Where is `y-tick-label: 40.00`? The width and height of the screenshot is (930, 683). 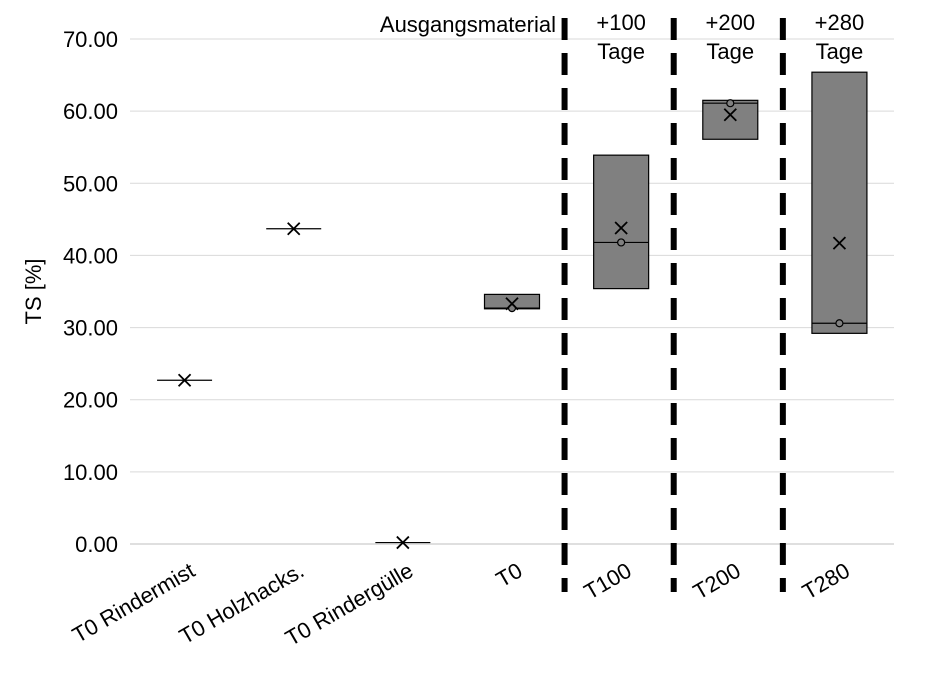 y-tick-label: 40.00 is located at coordinates (90, 255).